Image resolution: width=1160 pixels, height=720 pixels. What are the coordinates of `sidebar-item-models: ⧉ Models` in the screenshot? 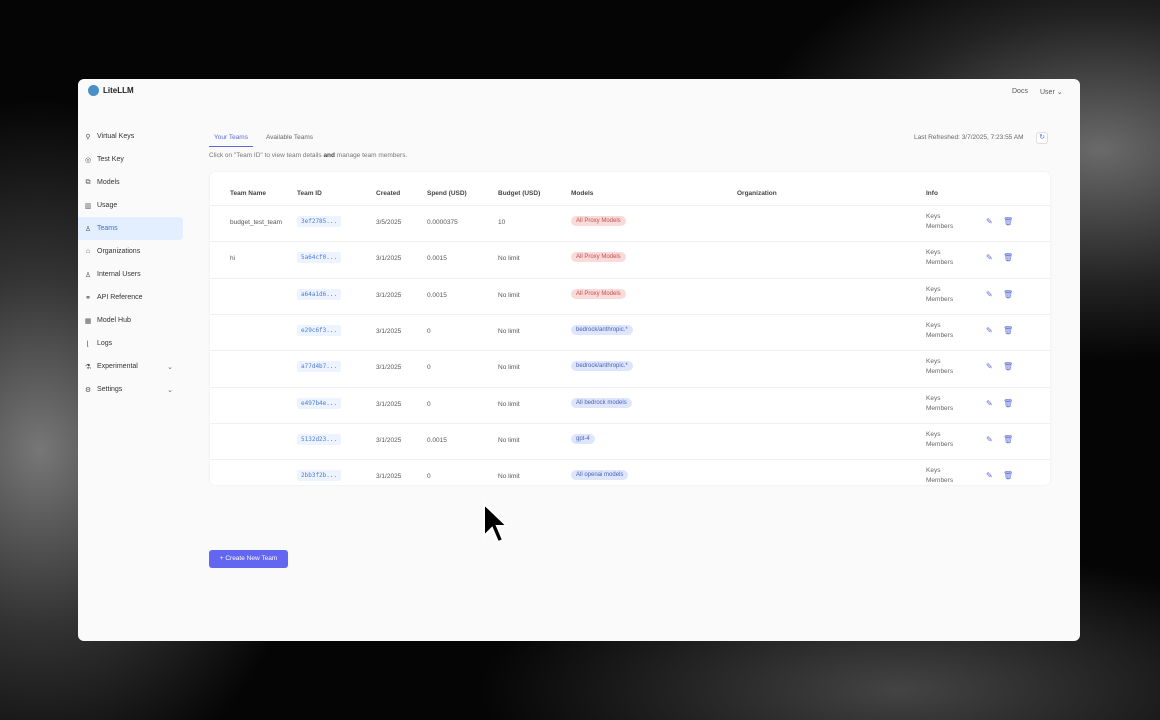 It's located at (130, 182).